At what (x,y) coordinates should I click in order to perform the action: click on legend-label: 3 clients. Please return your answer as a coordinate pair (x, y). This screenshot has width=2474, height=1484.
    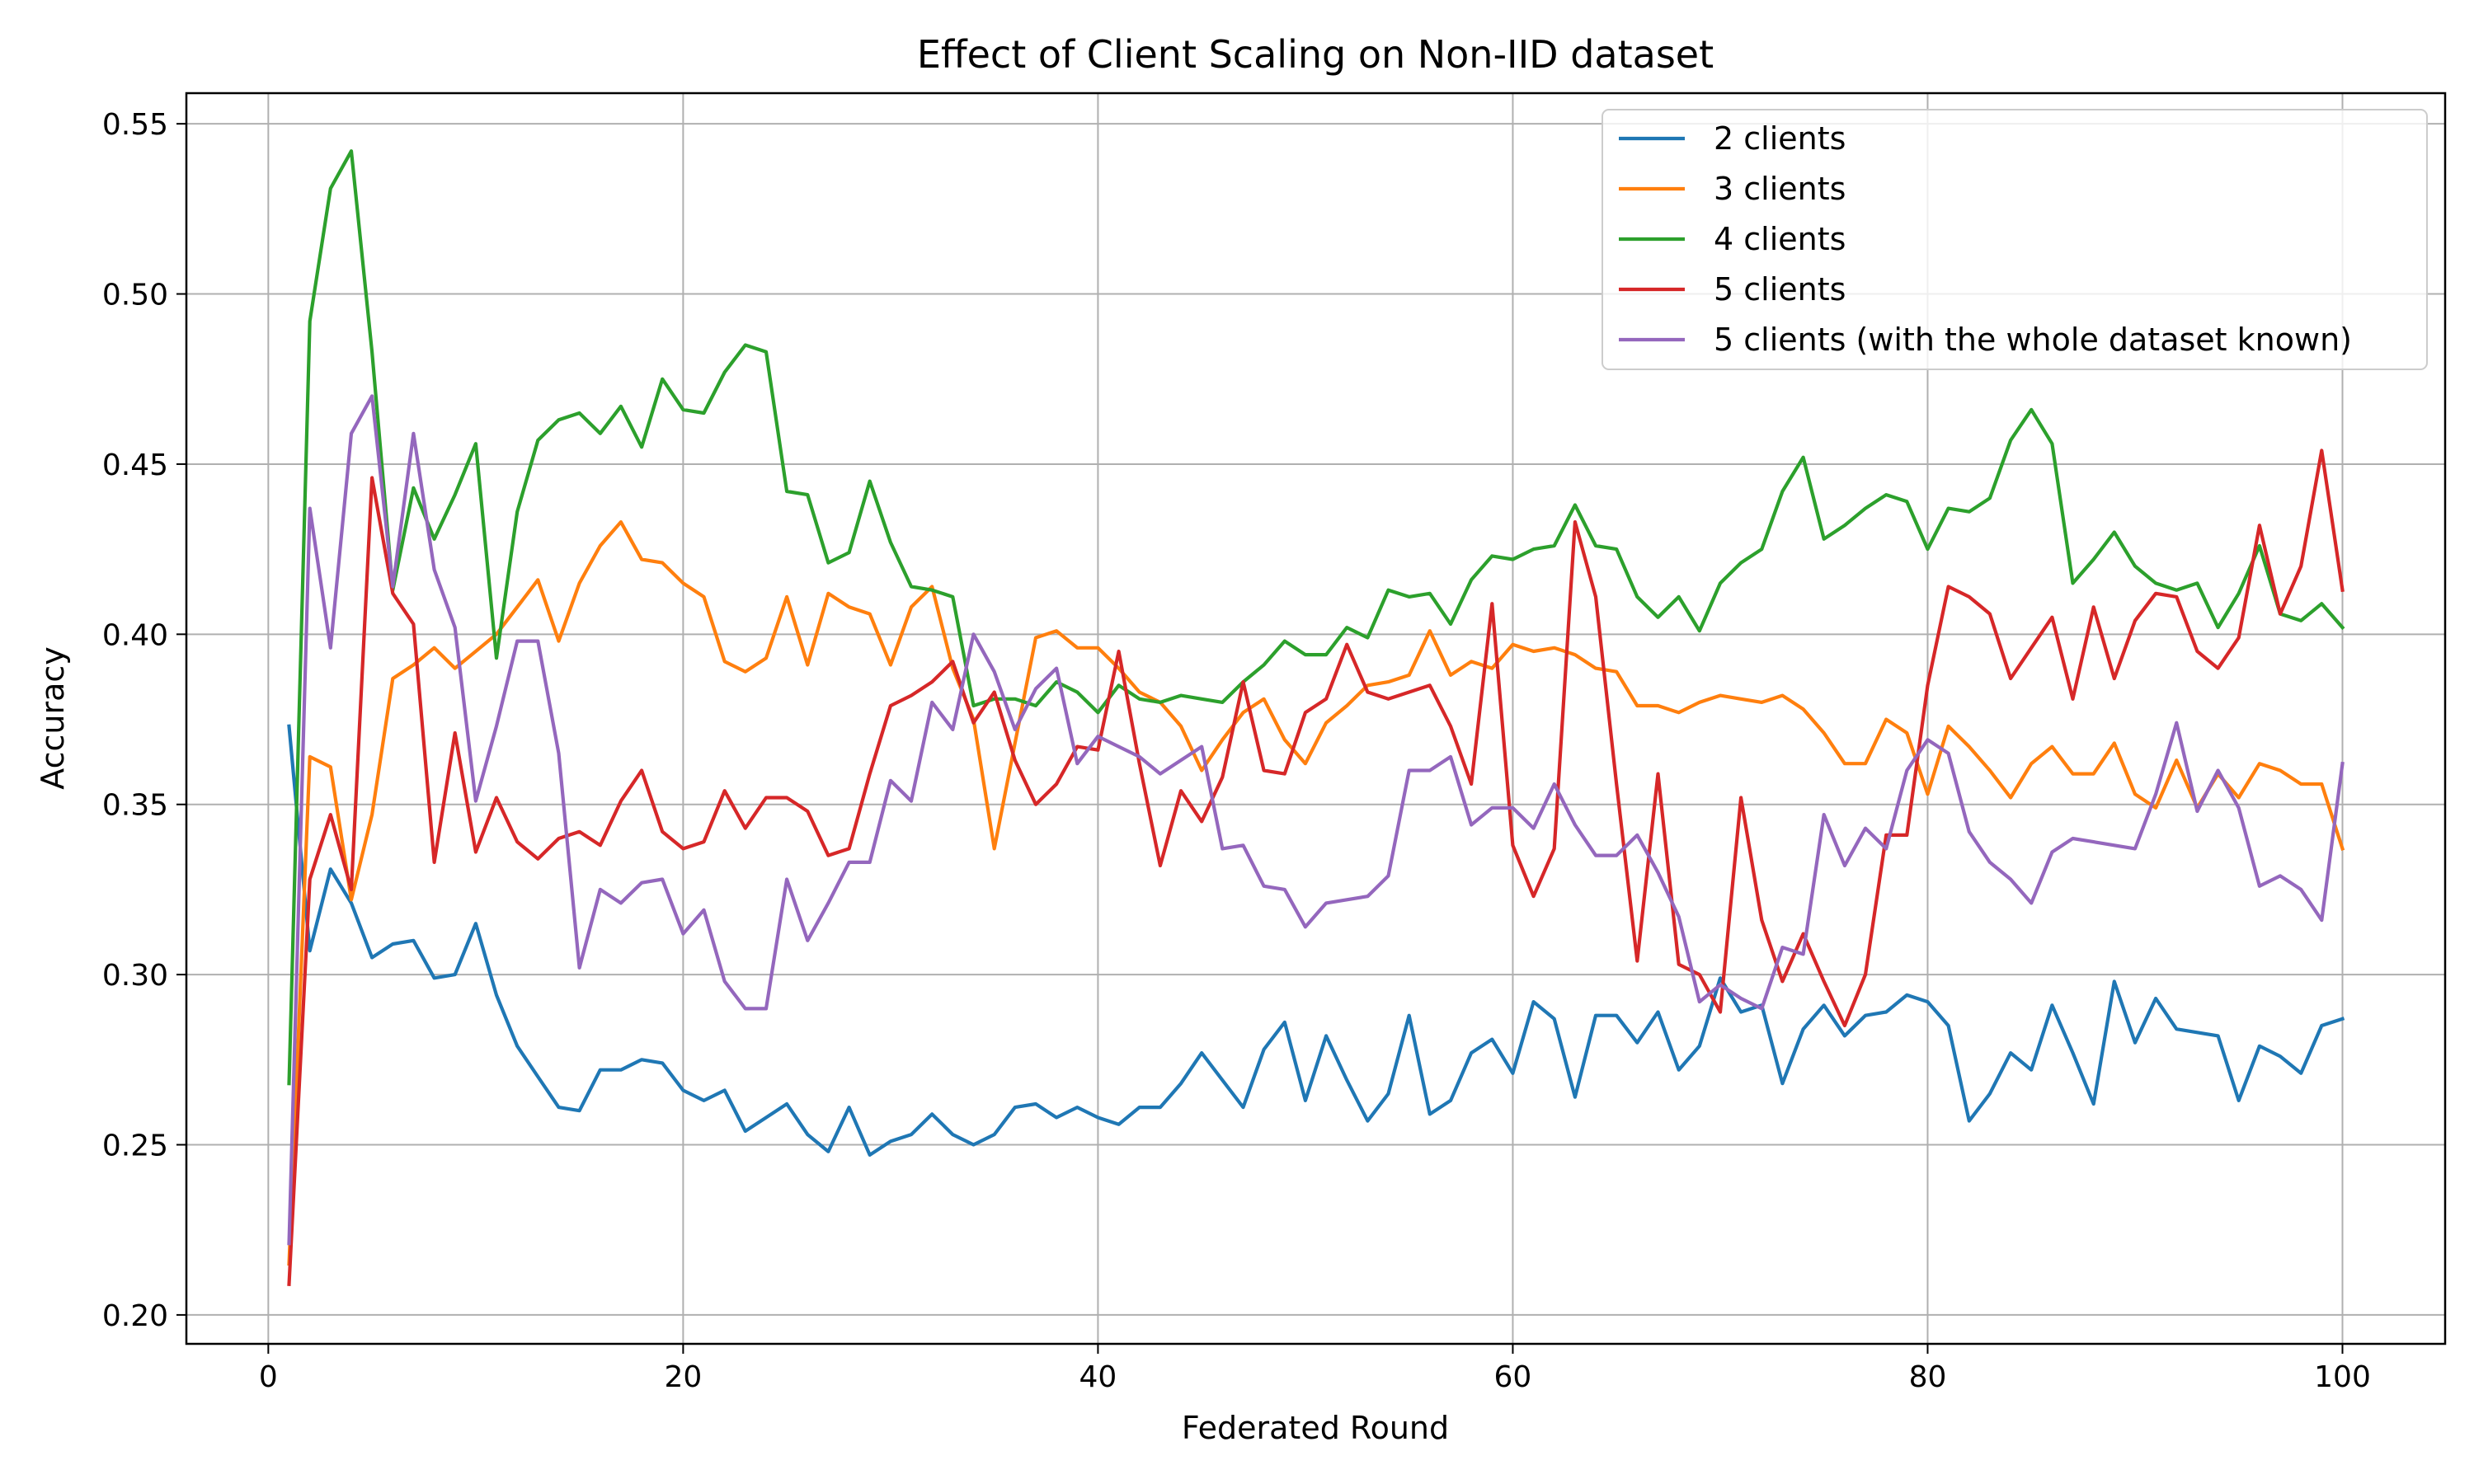
    Looking at the image, I should click on (1780, 189).